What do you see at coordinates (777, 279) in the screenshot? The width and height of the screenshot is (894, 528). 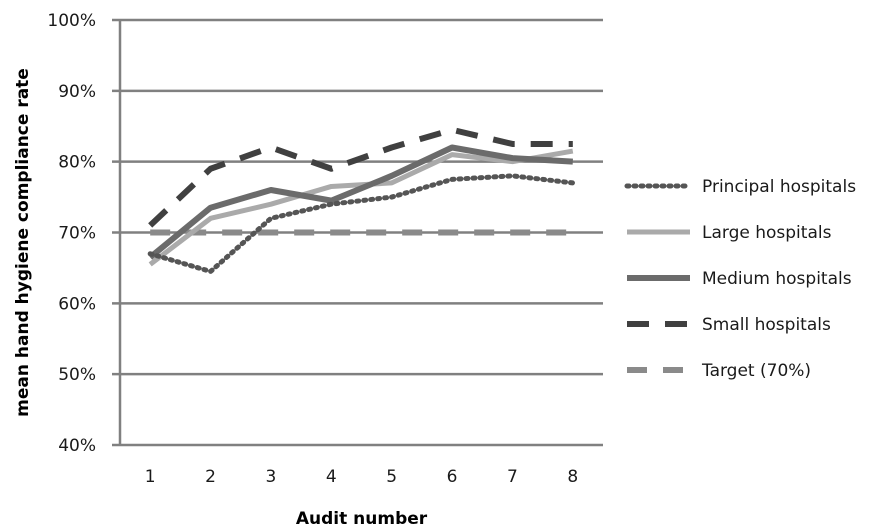 I see `legend-label: Medium hospitals` at bounding box center [777, 279].